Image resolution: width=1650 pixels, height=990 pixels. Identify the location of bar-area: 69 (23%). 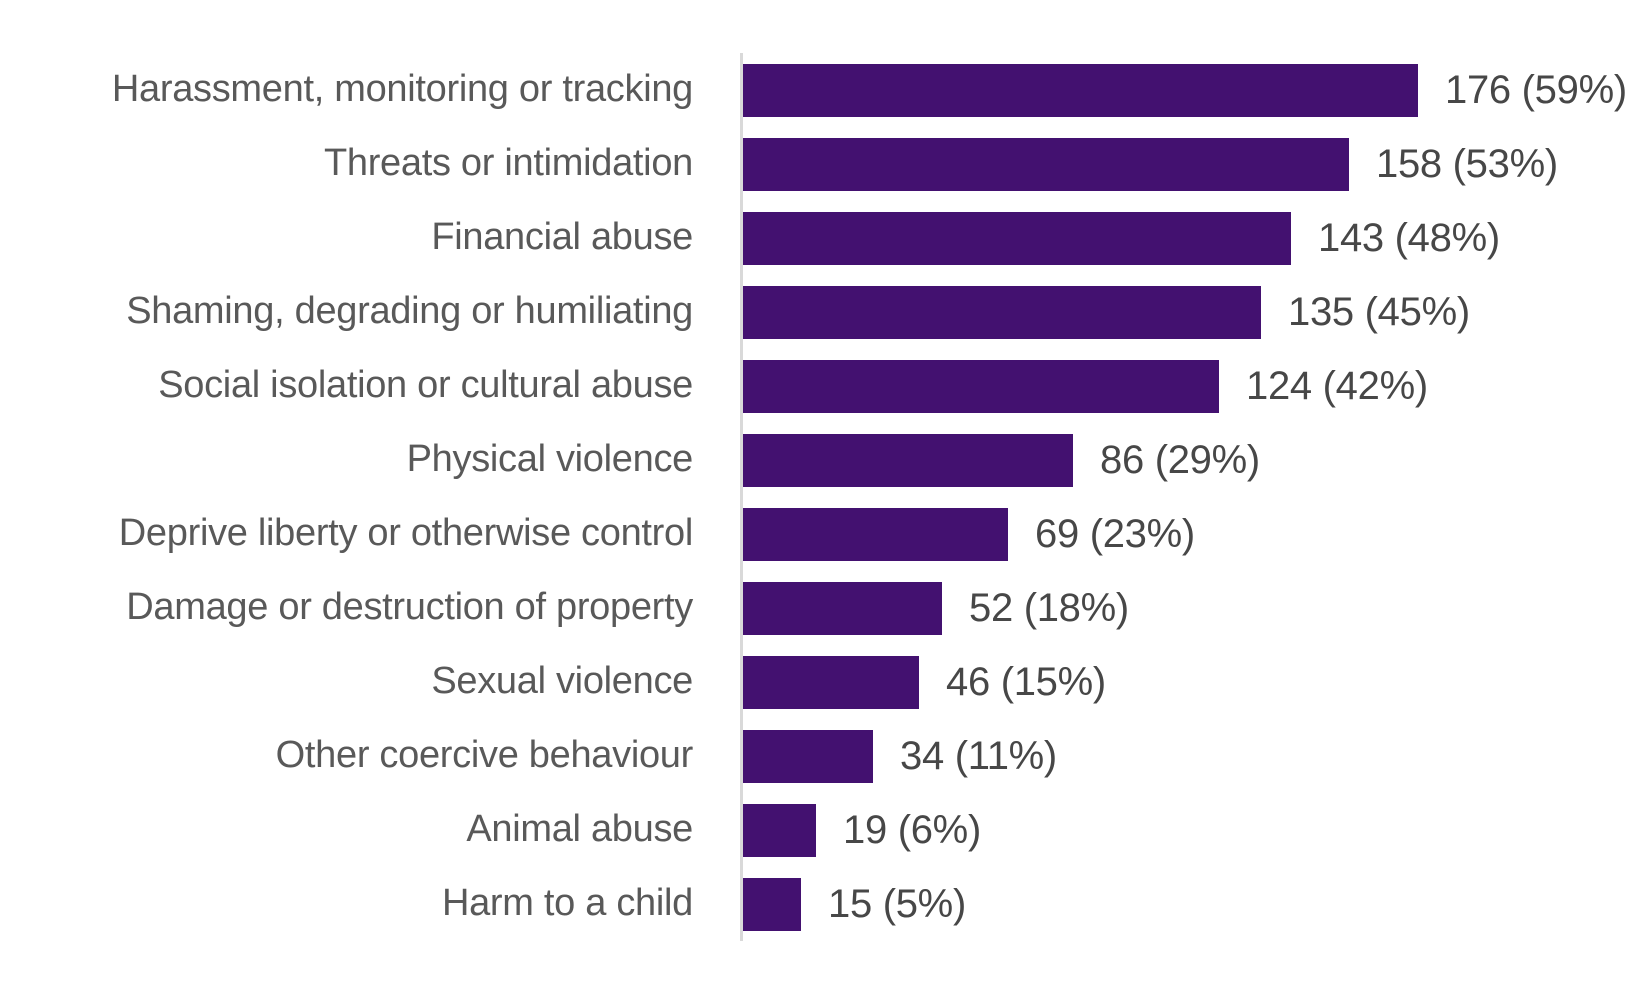
(1195, 534).